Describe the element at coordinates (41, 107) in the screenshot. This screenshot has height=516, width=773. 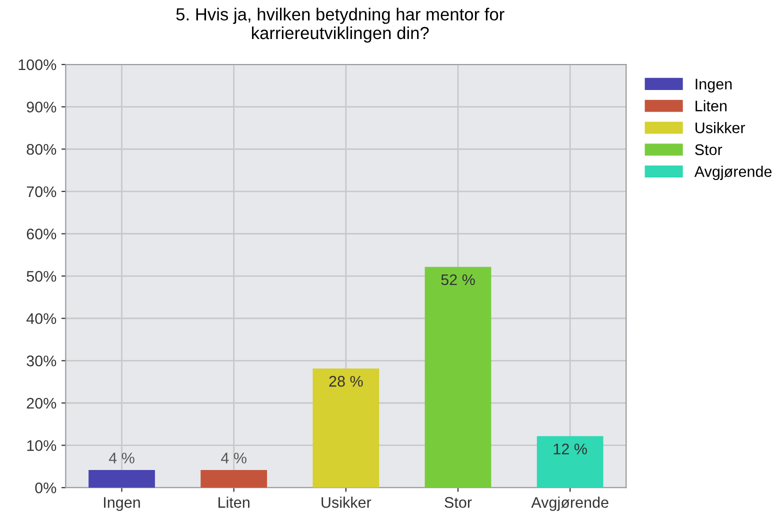
I see `y-tick-label: 90%` at that location.